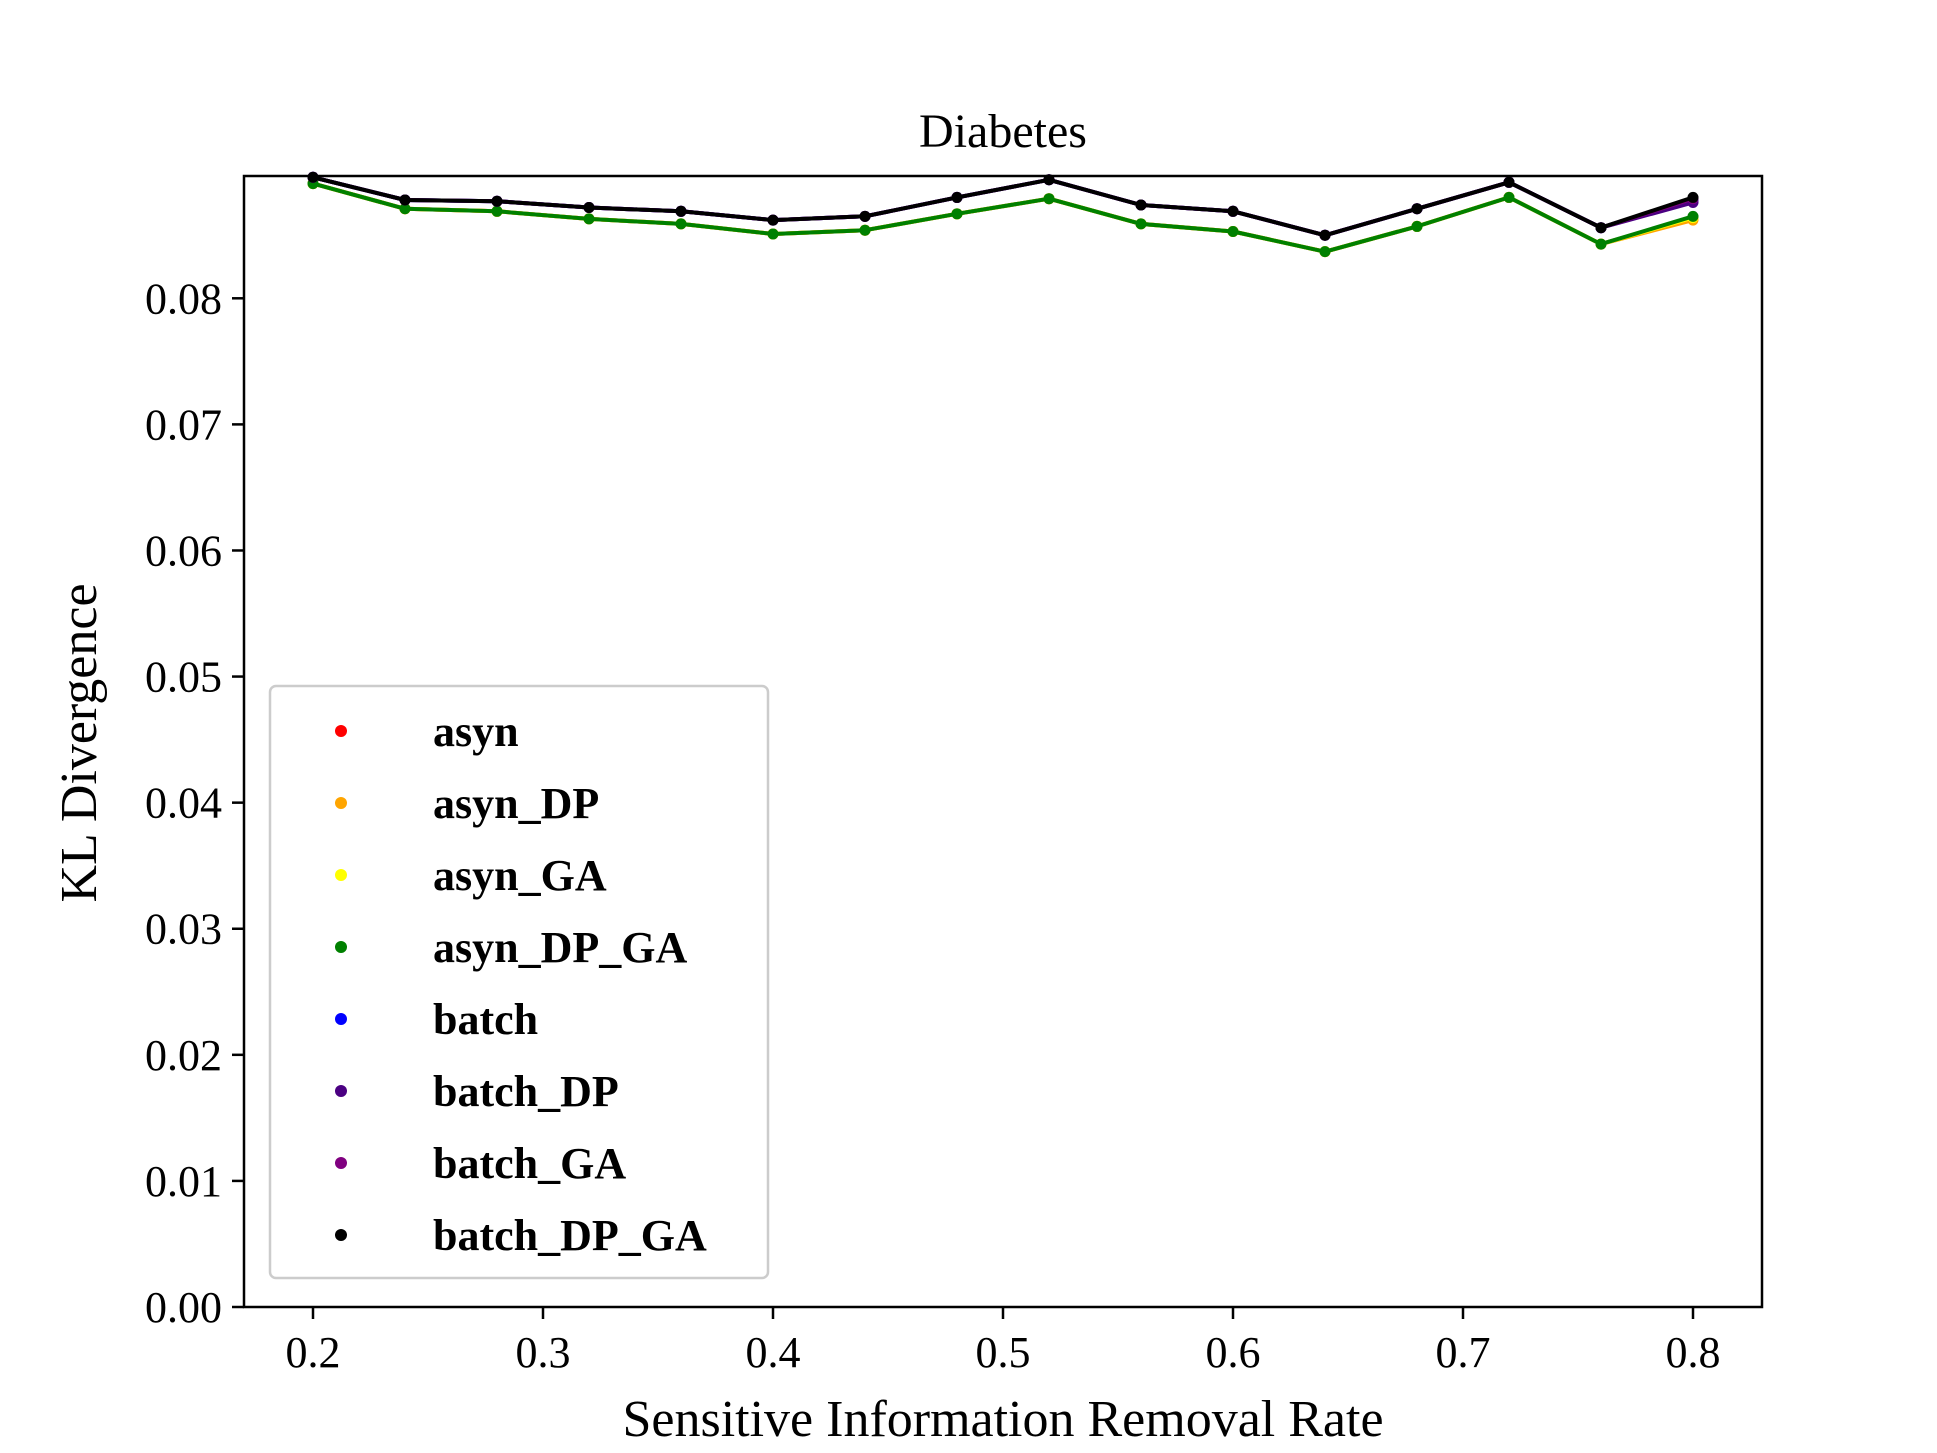  I want to click on series-layer, so click(1003, 214).